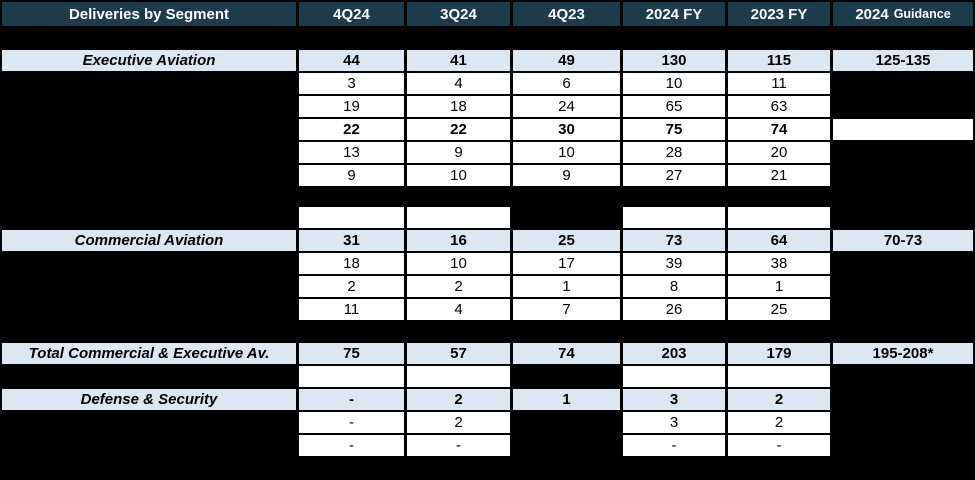 Image resolution: width=975 pixels, height=480 pixels. Describe the element at coordinates (779, 240) in the screenshot. I see `value-cell: 64` at that location.